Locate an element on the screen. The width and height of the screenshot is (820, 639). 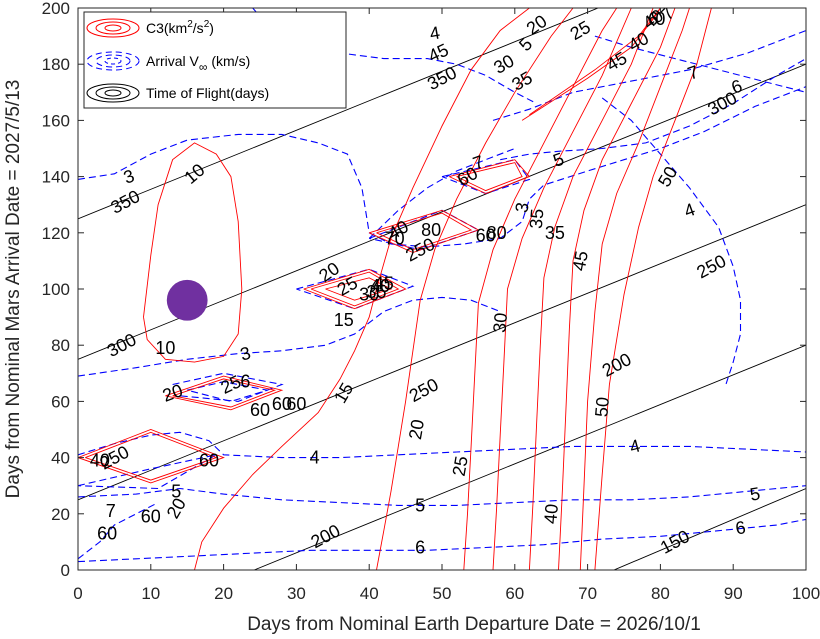
legend-c3-text: C3(km2/s2) is located at coordinates (180, 27).